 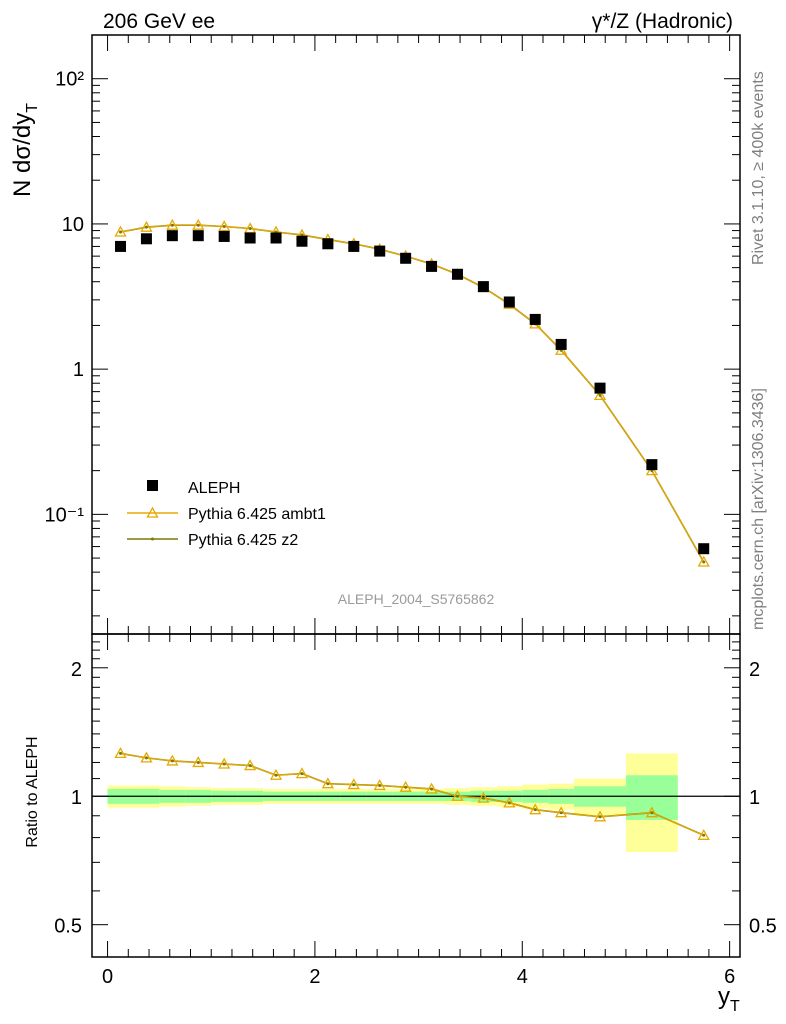 What do you see at coordinates (314, 977) in the screenshot?
I see `ratio-xtick-label: 2` at bounding box center [314, 977].